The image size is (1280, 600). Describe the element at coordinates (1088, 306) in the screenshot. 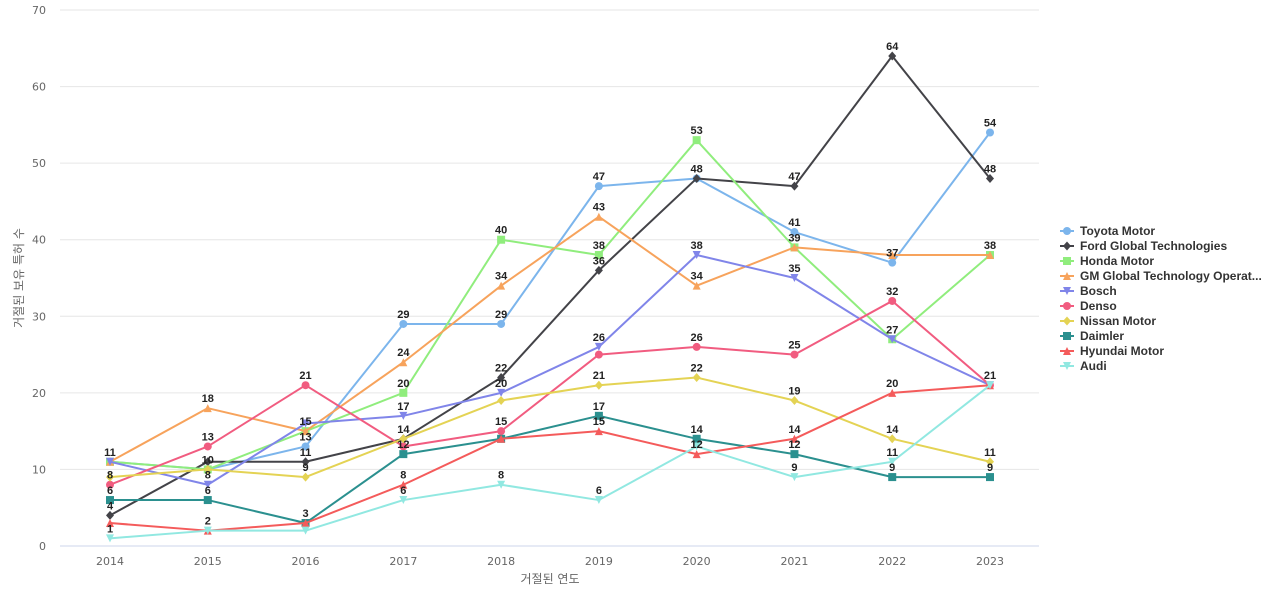

I see `legend-item: Denso` at that location.